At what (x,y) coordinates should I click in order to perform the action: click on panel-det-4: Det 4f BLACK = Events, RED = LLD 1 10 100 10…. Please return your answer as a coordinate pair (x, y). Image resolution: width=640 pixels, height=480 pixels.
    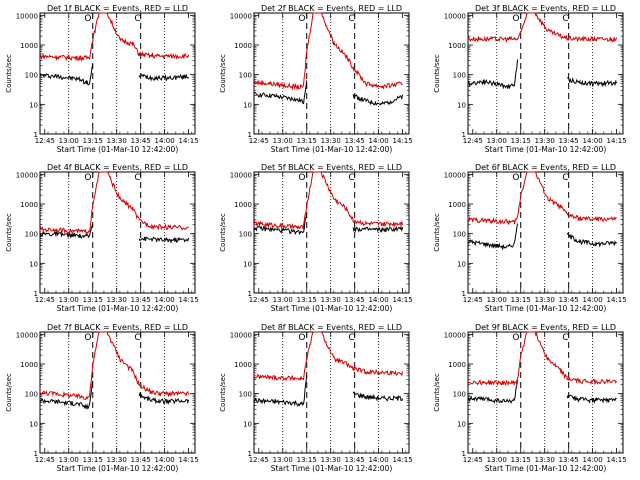
    Looking at the image, I should click on (102, 238).